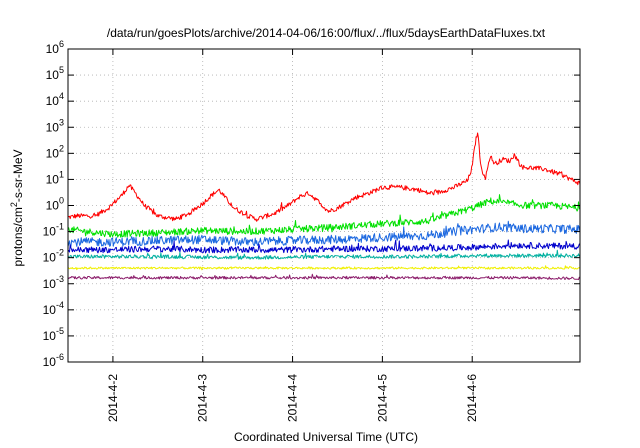  Describe the element at coordinates (14, 204) in the screenshot. I see `y-axis-label-sup: 2` at that location.